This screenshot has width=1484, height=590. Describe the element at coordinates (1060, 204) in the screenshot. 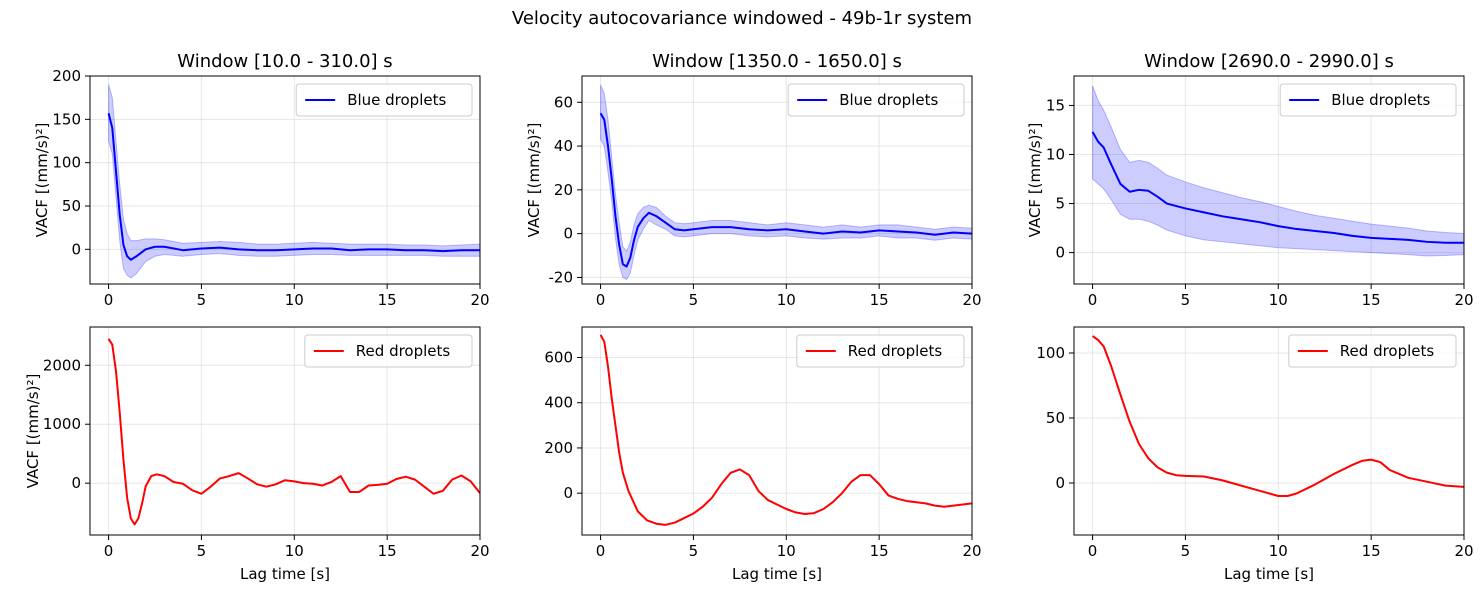

I see `y-tick-label: 5` at that location.